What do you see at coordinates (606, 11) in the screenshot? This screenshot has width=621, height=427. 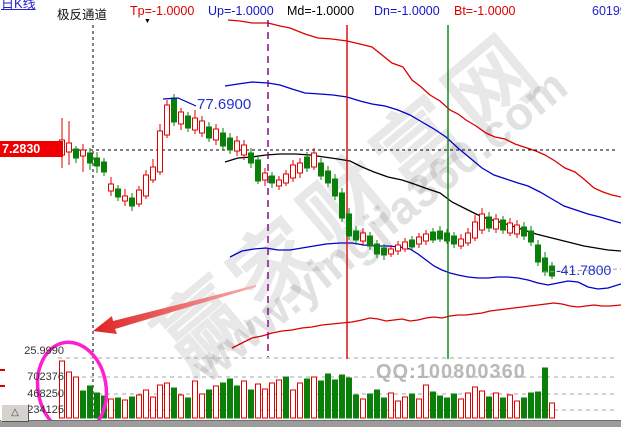 I see `stock-code: 60199` at bounding box center [606, 11].